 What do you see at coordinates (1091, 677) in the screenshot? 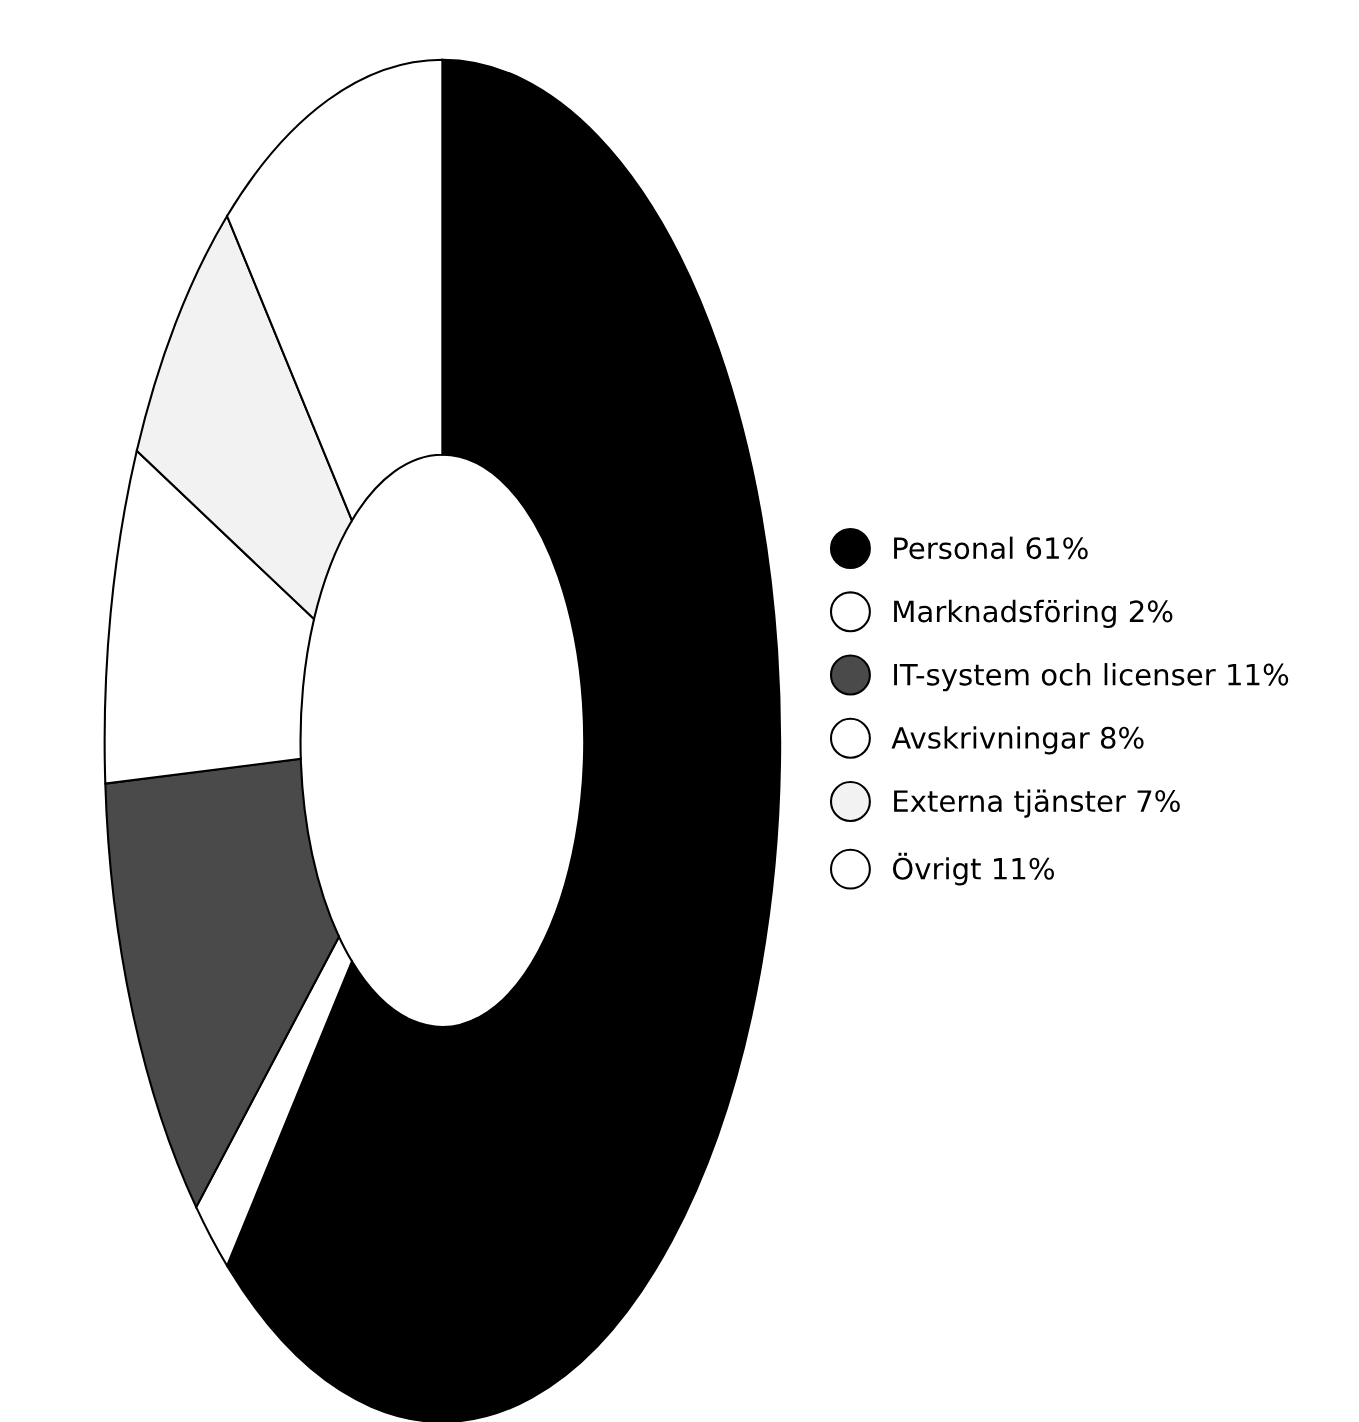
I see `legend-label: IT-system och licenser 11%` at bounding box center [1091, 677].